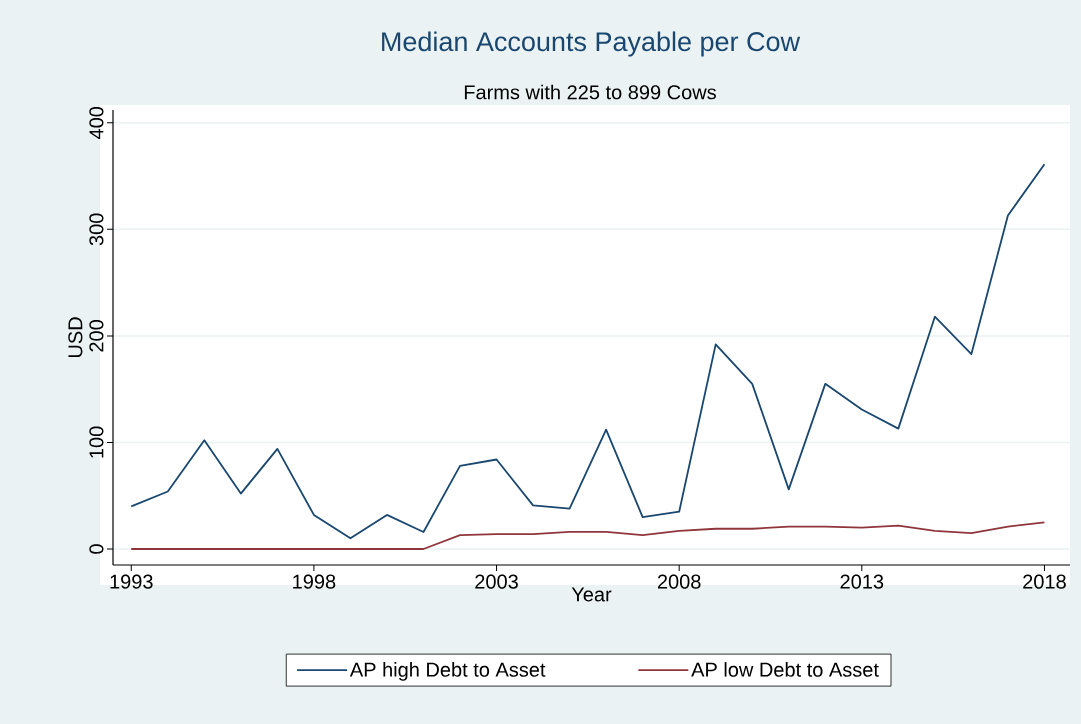  Describe the element at coordinates (131, 581) in the screenshot. I see `x-tick-label: 1993` at that location.